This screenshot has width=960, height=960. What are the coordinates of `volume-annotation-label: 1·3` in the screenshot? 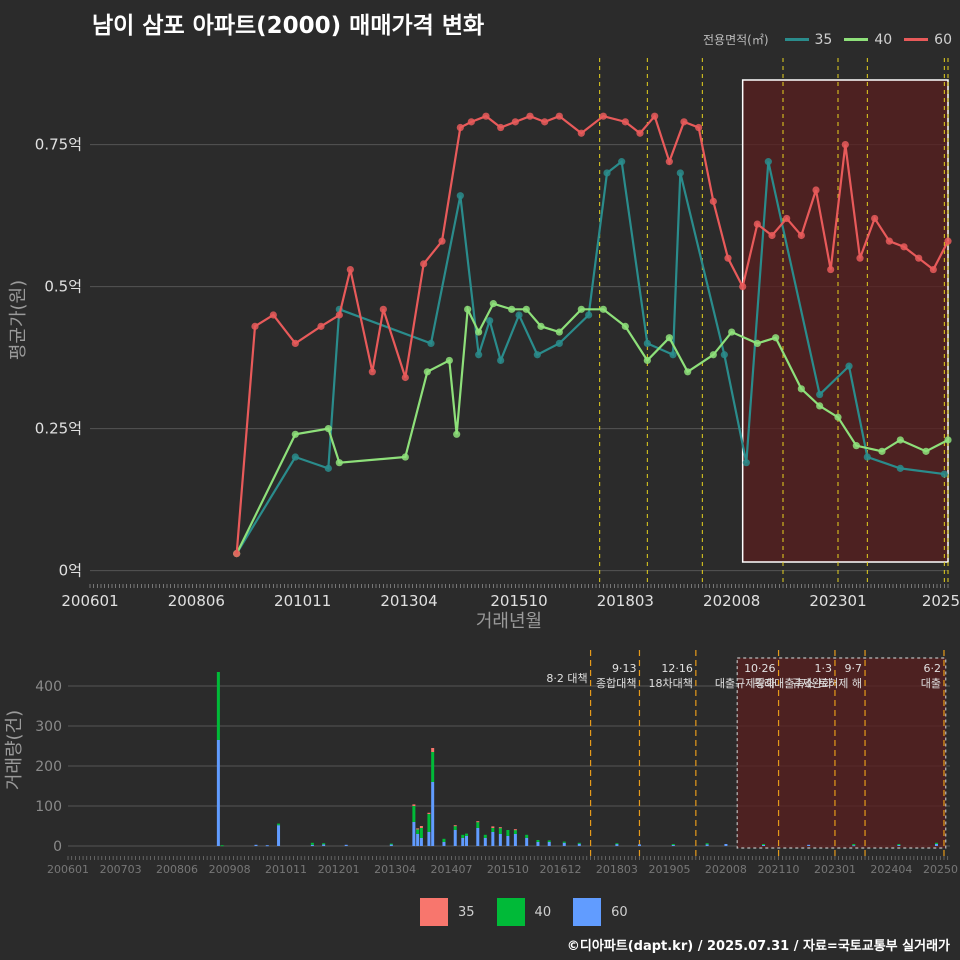 It's located at (823, 668).